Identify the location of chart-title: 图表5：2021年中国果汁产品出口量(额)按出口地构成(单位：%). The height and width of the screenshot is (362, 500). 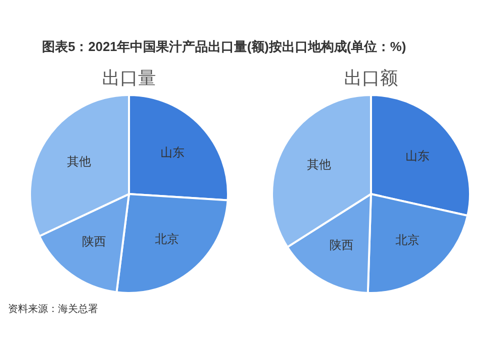
(224, 47).